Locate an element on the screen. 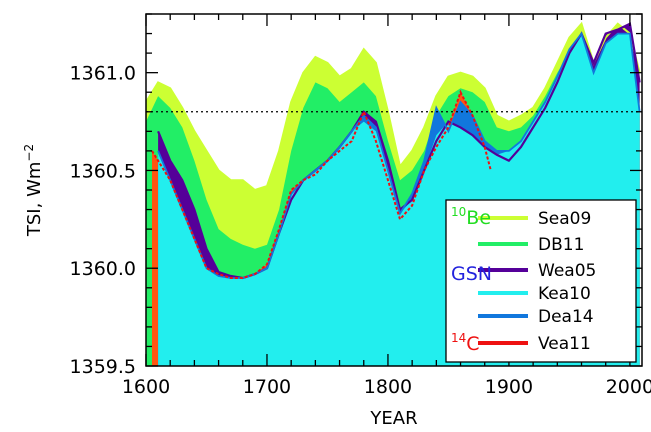 This screenshot has height=432, width=651. legend-group-gsn: GSN is located at coordinates (471, 274).